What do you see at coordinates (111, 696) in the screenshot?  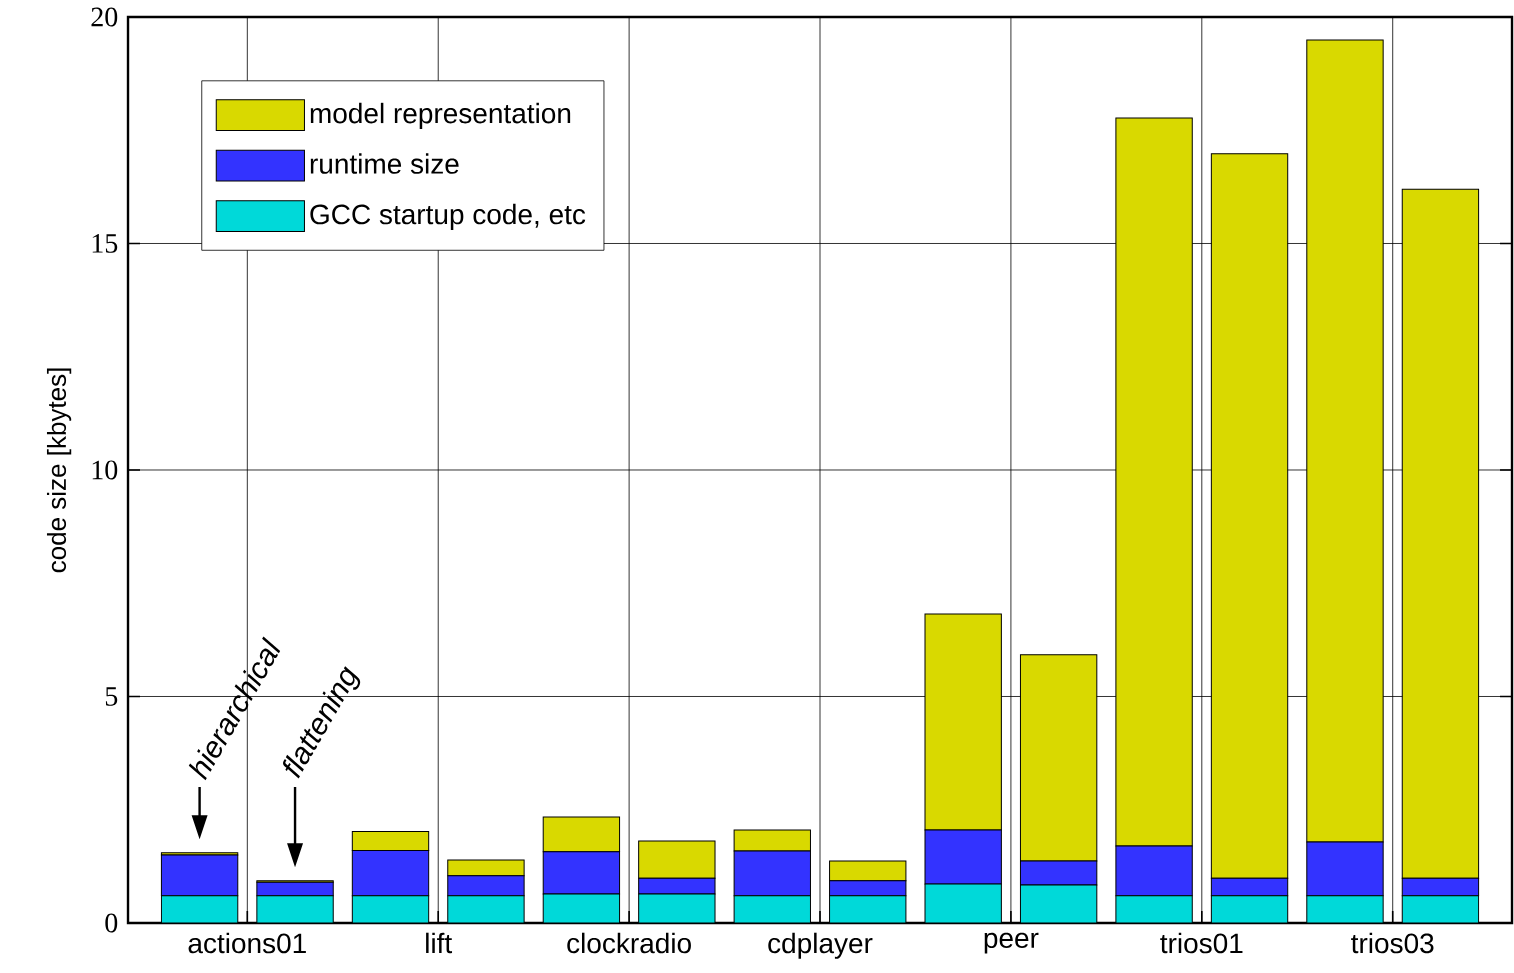 I see `y-tick-label: 5` at bounding box center [111, 696].